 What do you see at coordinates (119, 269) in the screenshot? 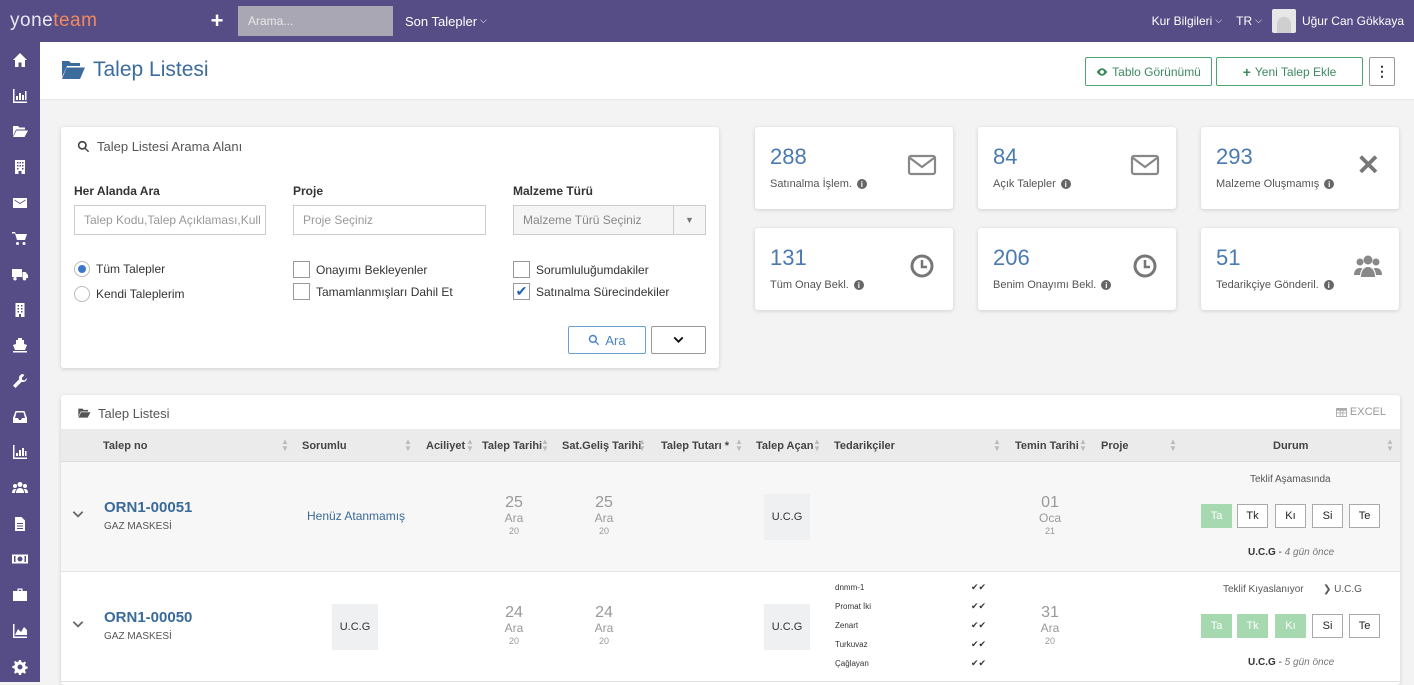
I see `radio-all-requests: Tüm Talepler` at bounding box center [119, 269].